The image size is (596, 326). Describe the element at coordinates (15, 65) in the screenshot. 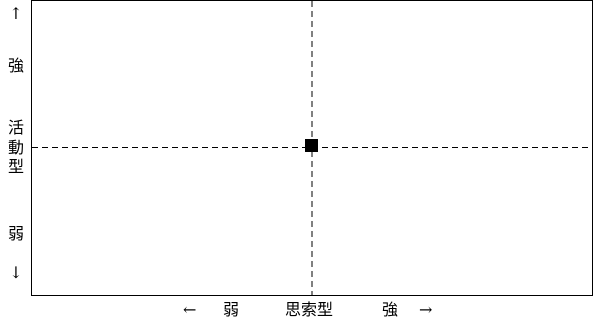

I see `y-axis-strong-label: 強` at that location.